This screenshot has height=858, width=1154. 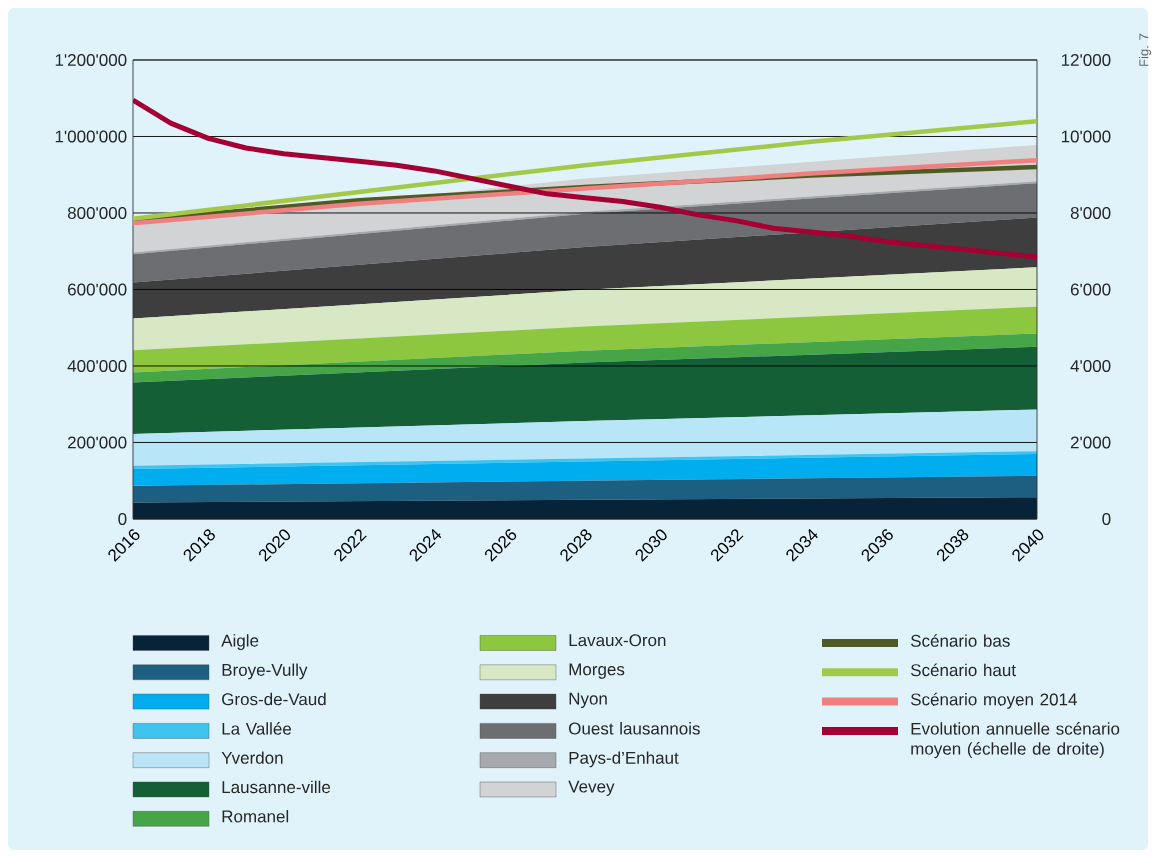 What do you see at coordinates (588, 700) in the screenshot?
I see `legend-label: Nyon` at bounding box center [588, 700].